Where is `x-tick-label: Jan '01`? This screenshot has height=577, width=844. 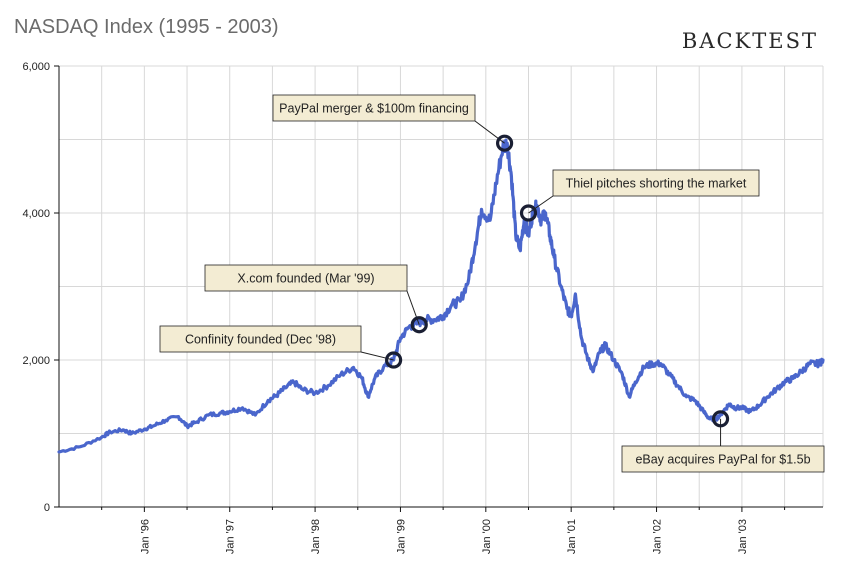 x-tick-label: Jan '01 is located at coordinates (572, 536).